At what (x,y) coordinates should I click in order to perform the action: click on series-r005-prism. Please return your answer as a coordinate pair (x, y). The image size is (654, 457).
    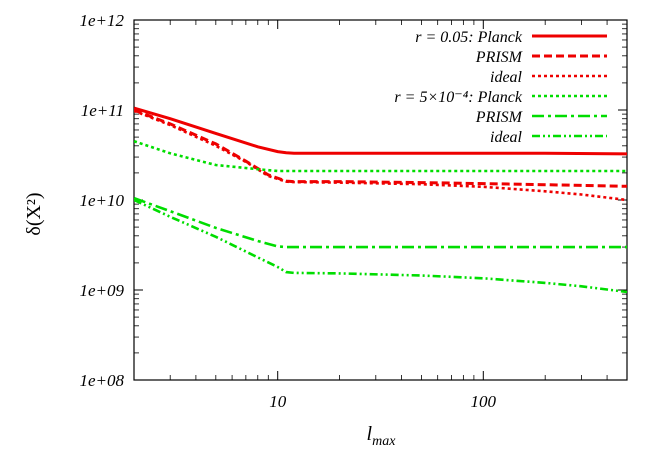
    Looking at the image, I should click on (380, 148).